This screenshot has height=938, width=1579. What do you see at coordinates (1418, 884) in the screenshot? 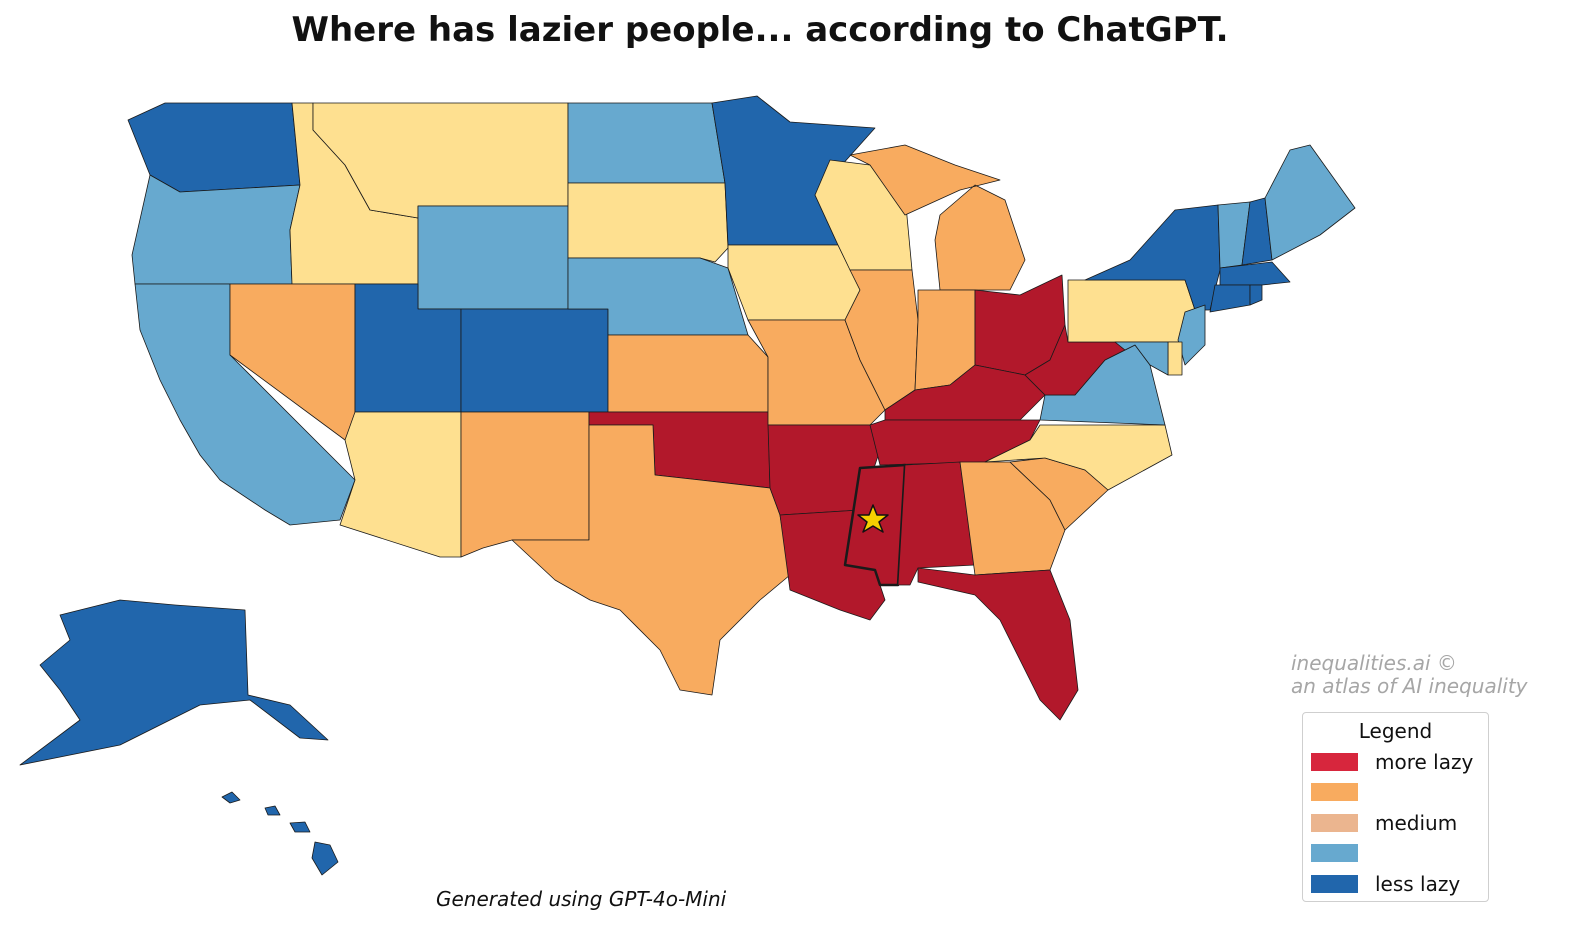
I see `legend-label: less lazy` at bounding box center [1418, 884].